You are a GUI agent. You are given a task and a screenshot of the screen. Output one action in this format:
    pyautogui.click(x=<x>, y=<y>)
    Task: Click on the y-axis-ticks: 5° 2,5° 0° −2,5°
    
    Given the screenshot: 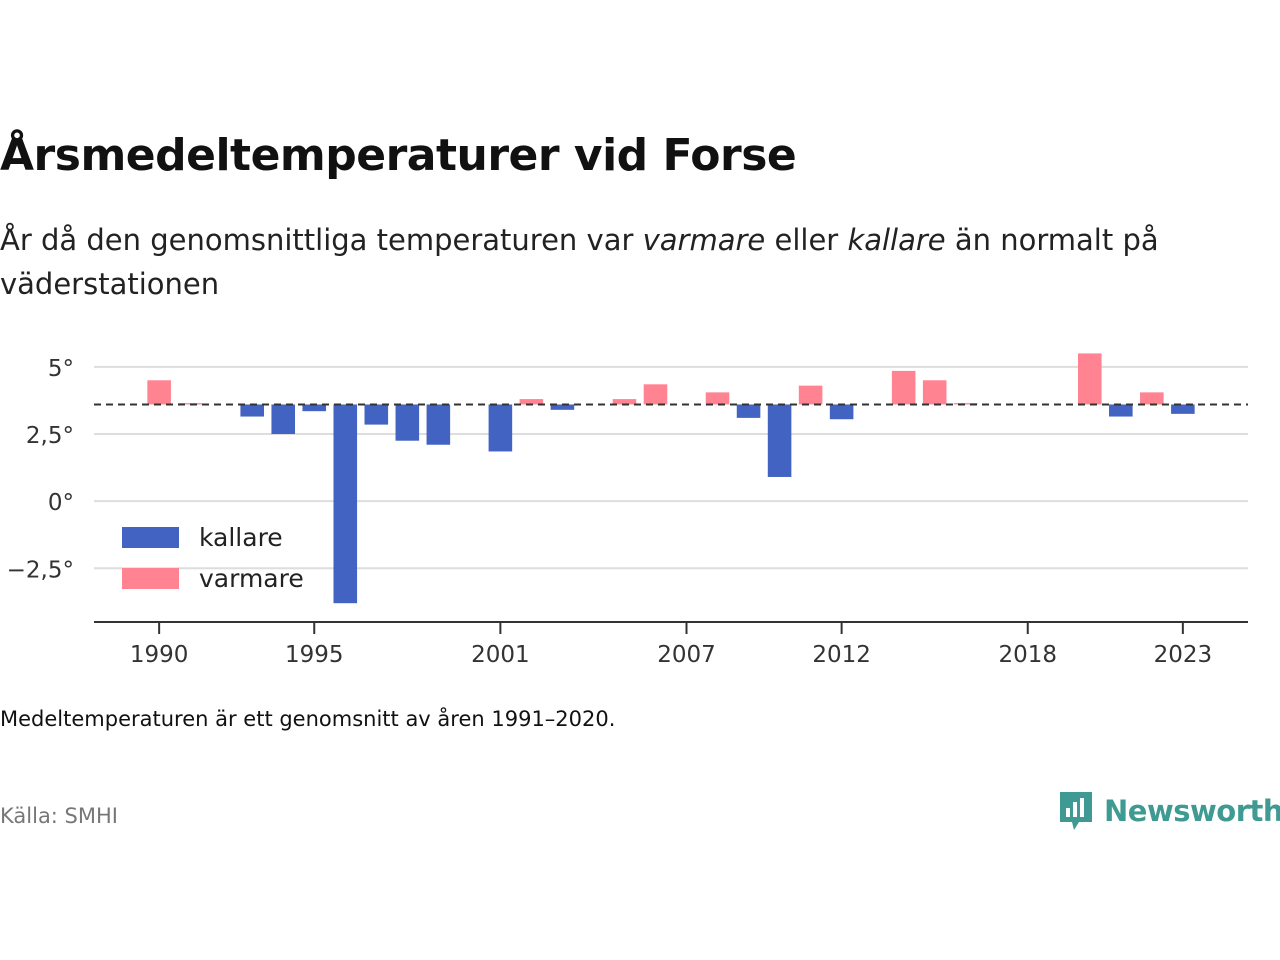 What is the action you would take?
    pyautogui.click(x=40, y=469)
    